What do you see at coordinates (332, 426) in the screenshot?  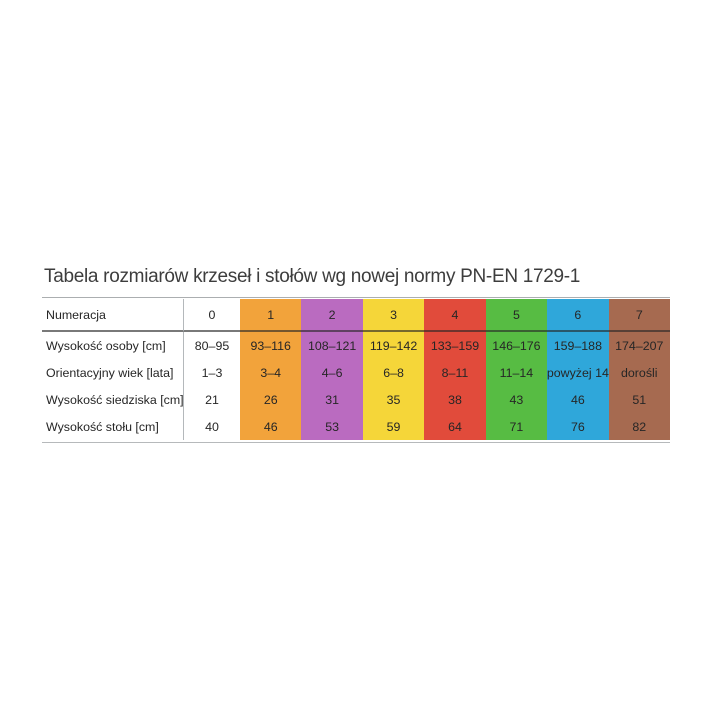 I see `table-cell: 53` at bounding box center [332, 426].